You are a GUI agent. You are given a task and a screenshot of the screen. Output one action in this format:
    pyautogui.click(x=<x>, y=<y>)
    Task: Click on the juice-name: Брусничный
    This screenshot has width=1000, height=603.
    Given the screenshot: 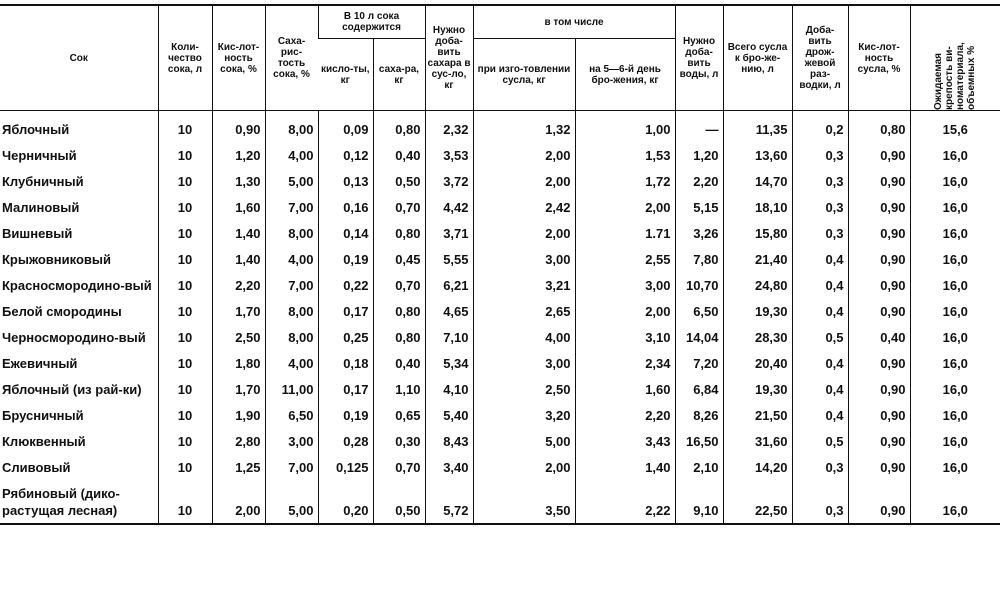 What is the action you would take?
    pyautogui.click(x=43, y=415)
    